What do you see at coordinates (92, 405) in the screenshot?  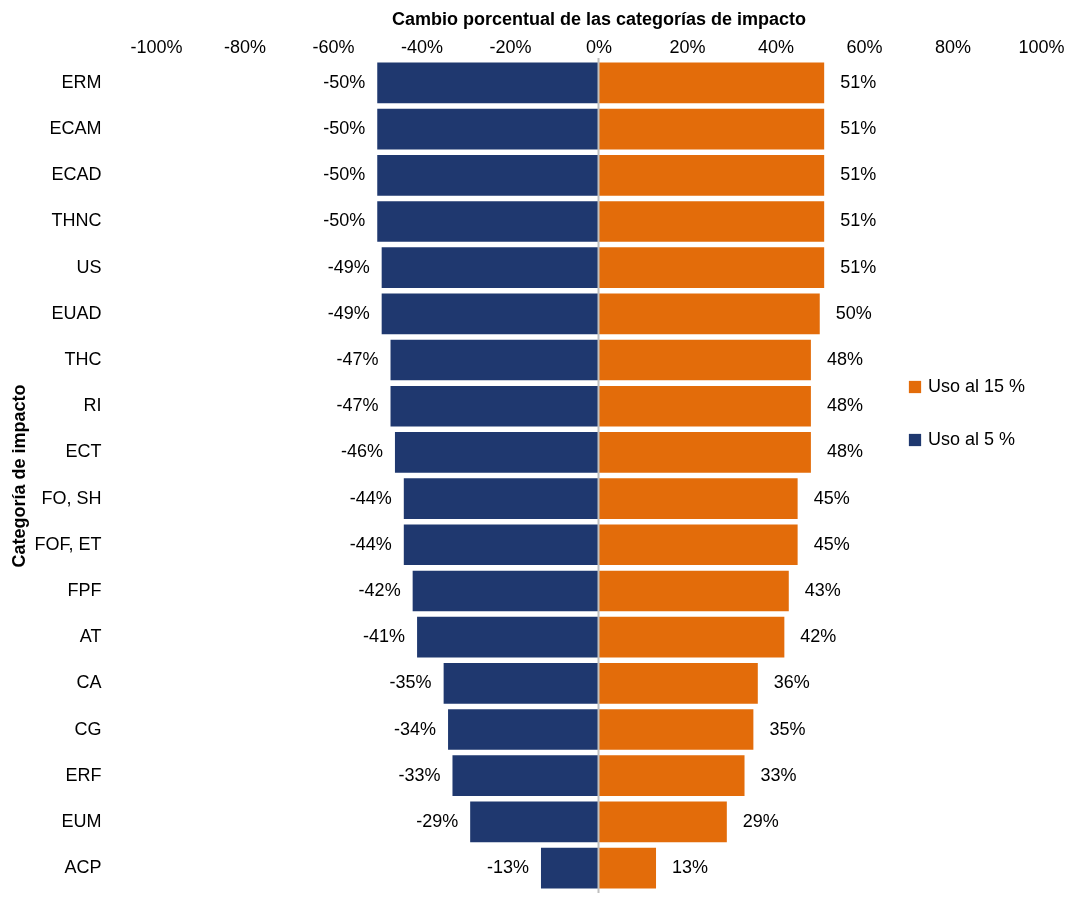 I see `y-tick-label: RI` at bounding box center [92, 405].